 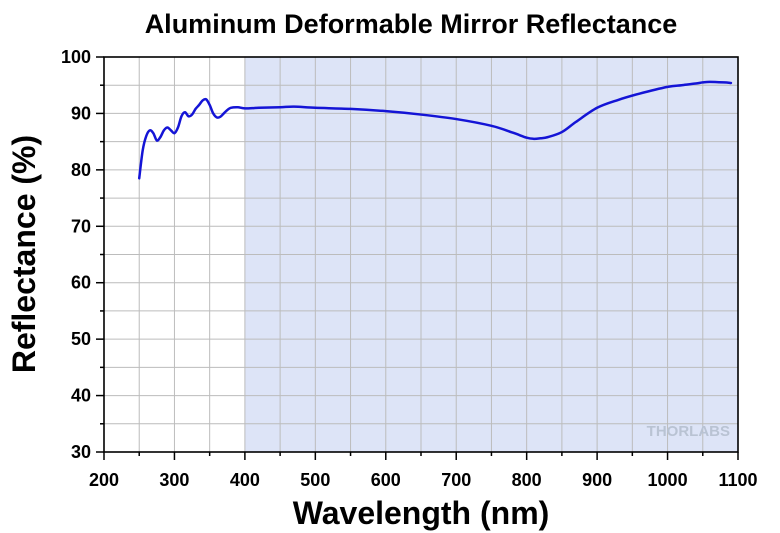 What do you see at coordinates (81, 226) in the screenshot?
I see `y-tick-label: 70` at bounding box center [81, 226].